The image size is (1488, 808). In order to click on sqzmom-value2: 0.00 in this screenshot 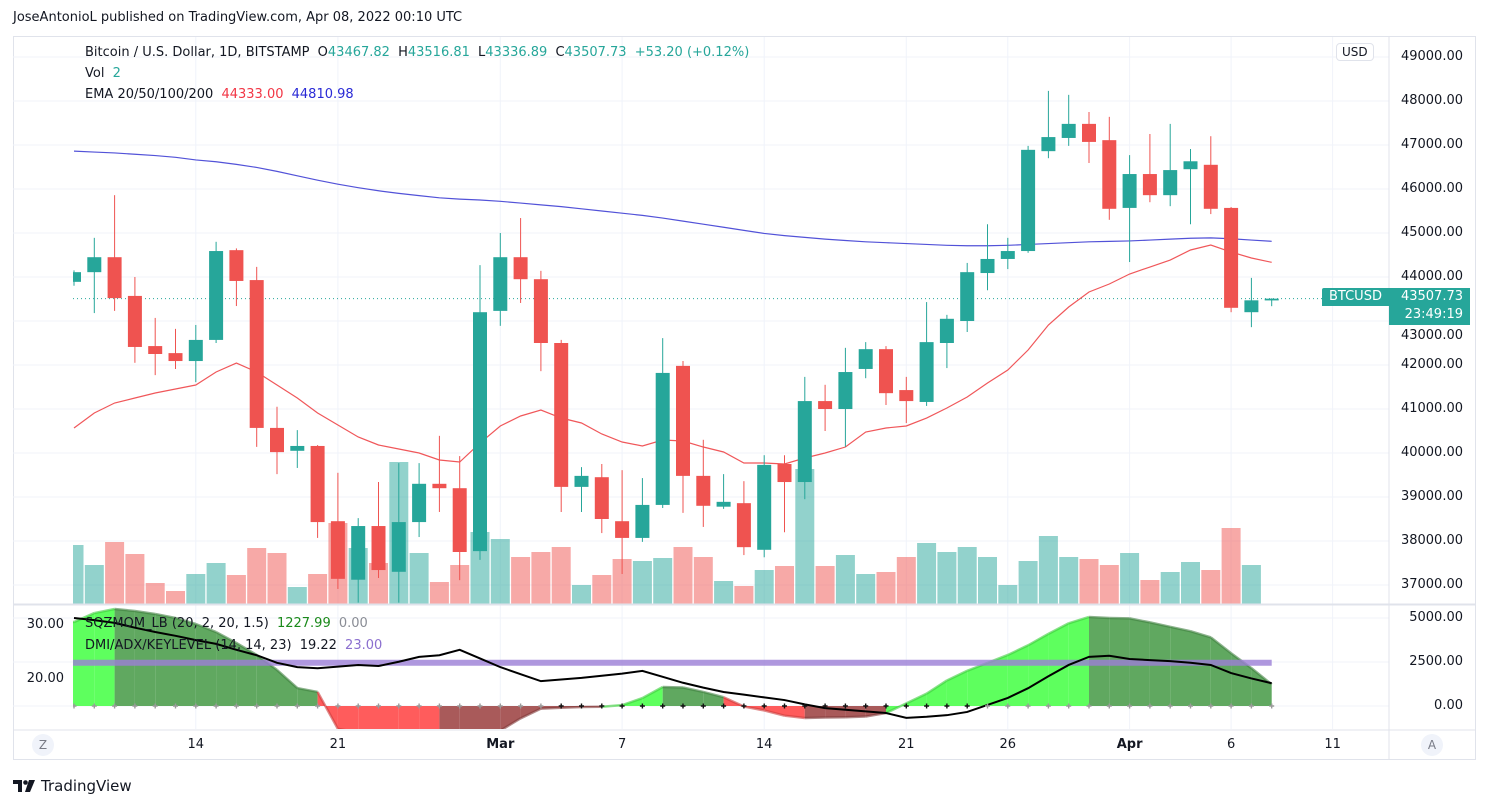, I will do `click(353, 623)`.